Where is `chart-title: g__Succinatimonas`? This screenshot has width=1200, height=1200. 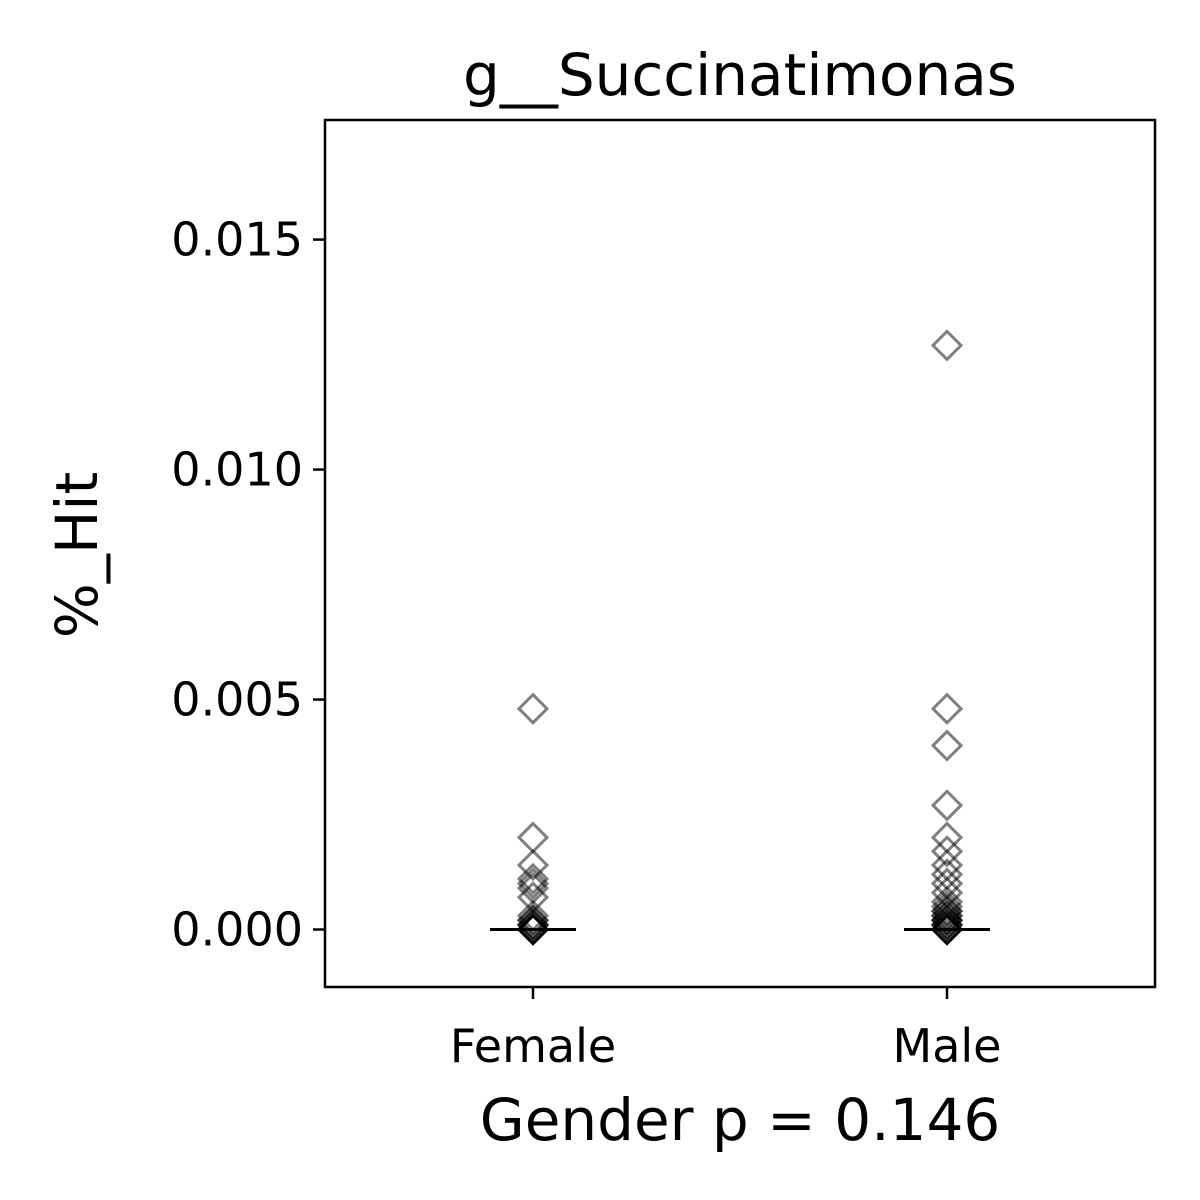 chart-title: g__Succinatimonas is located at coordinates (740, 75).